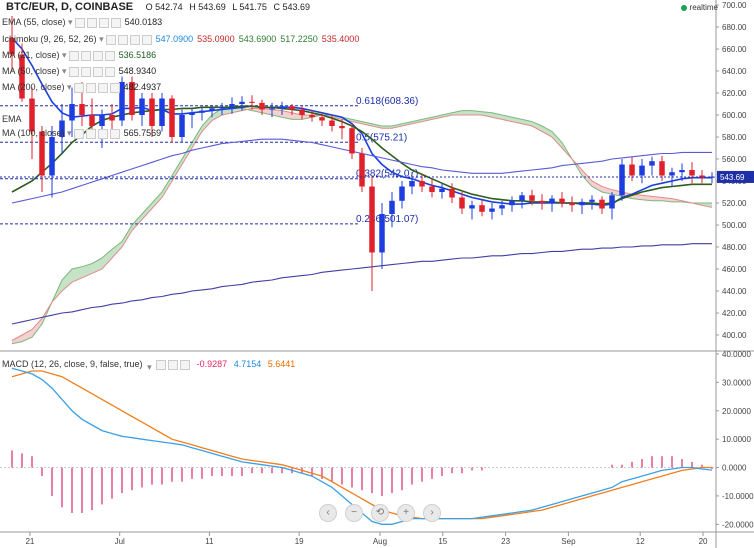 This screenshot has width=754, height=548. I want to click on legend-row: MA (100, close) ▾ 565.7569, so click(81, 133).